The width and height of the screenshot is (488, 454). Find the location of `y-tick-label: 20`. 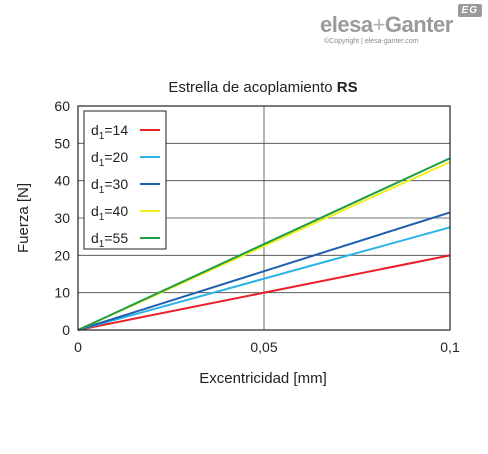

y-tick-label: 20 is located at coordinates (62, 255).